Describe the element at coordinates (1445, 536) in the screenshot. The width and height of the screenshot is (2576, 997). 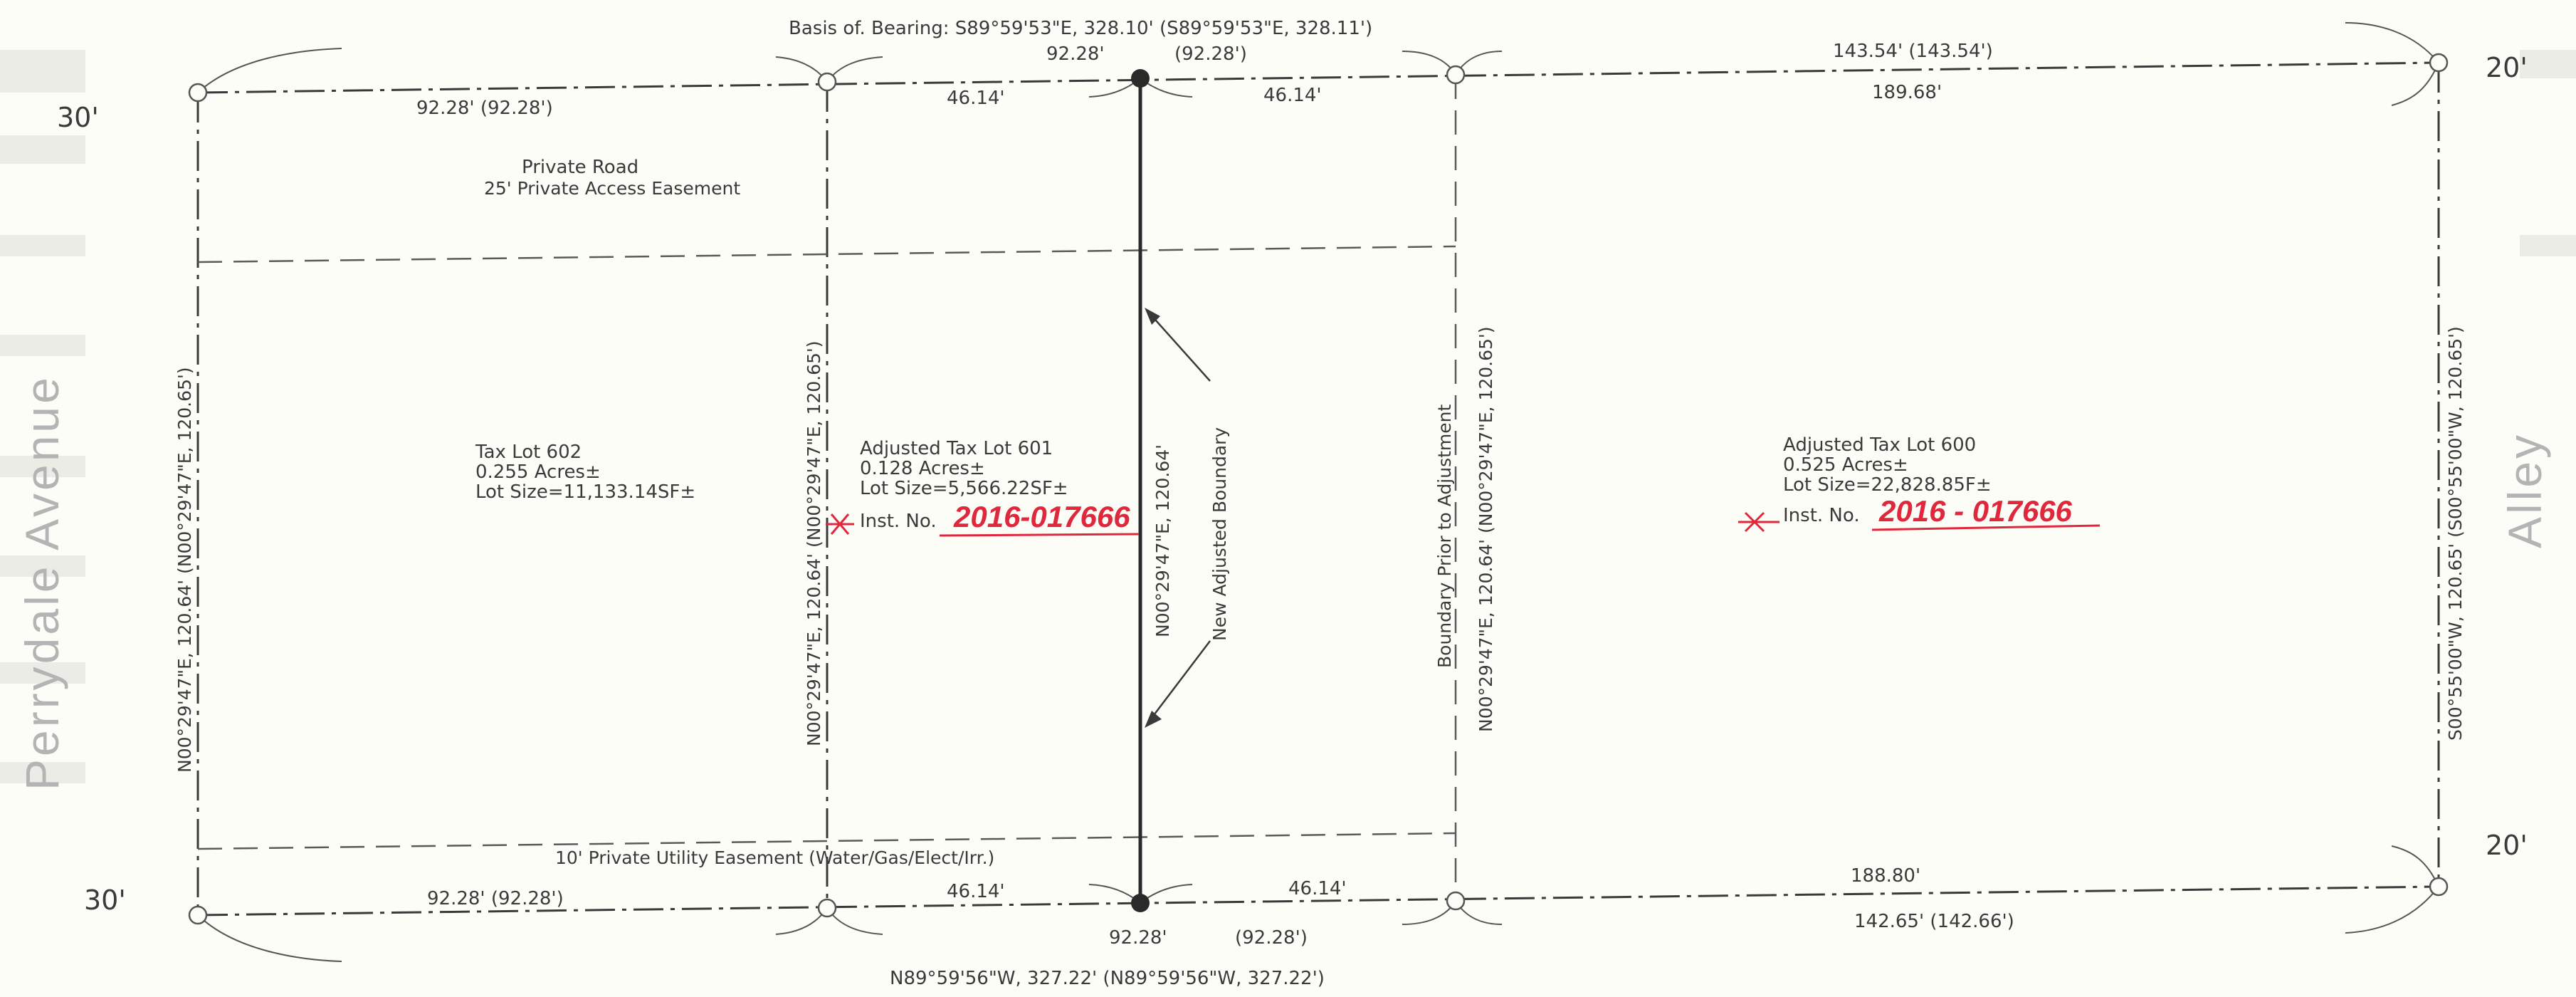
I see `prior-boundary-note: Boundary Prior to Adjustment` at that location.